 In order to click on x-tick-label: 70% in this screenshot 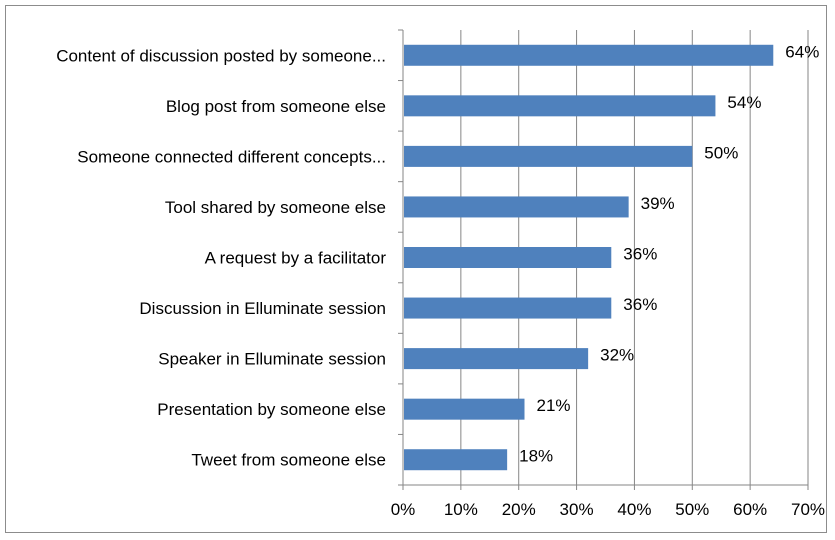, I will do `click(808, 509)`.